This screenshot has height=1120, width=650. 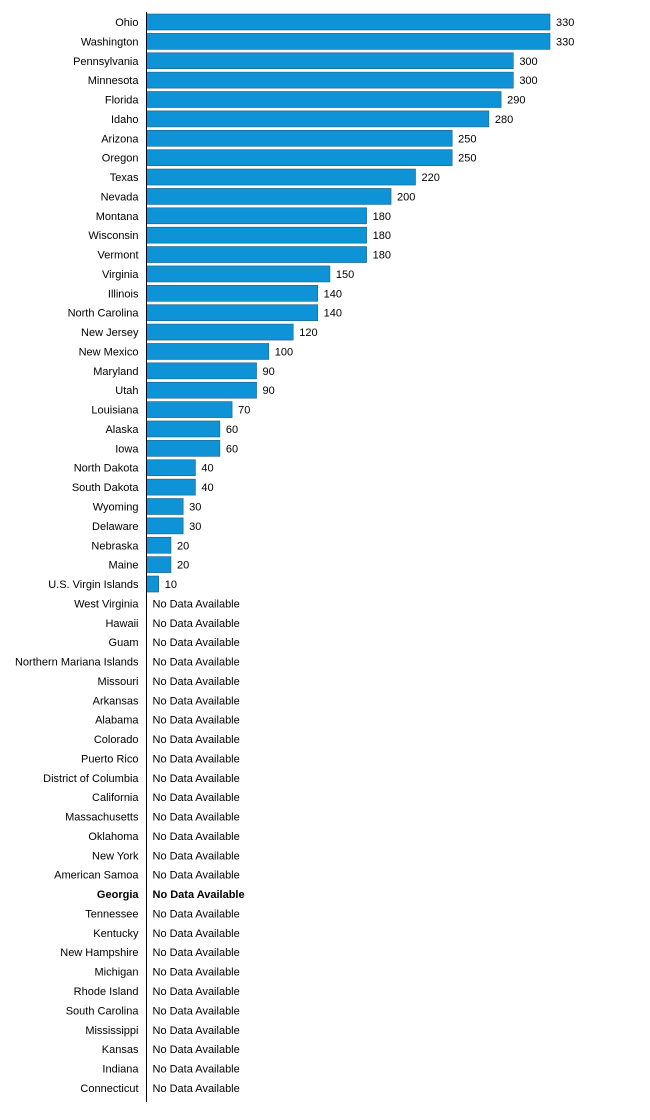 I want to click on value-label-alaska: 60, so click(x=232, y=430).